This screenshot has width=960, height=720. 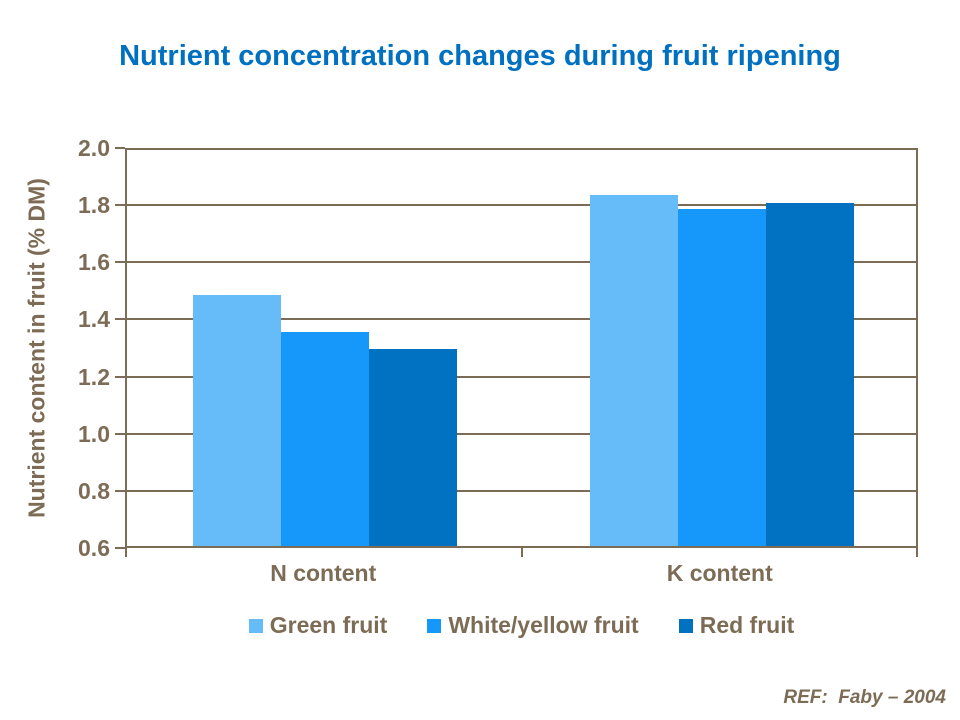 What do you see at coordinates (94, 548) in the screenshot?
I see `y-tick-label-0.6: 0.6` at bounding box center [94, 548].